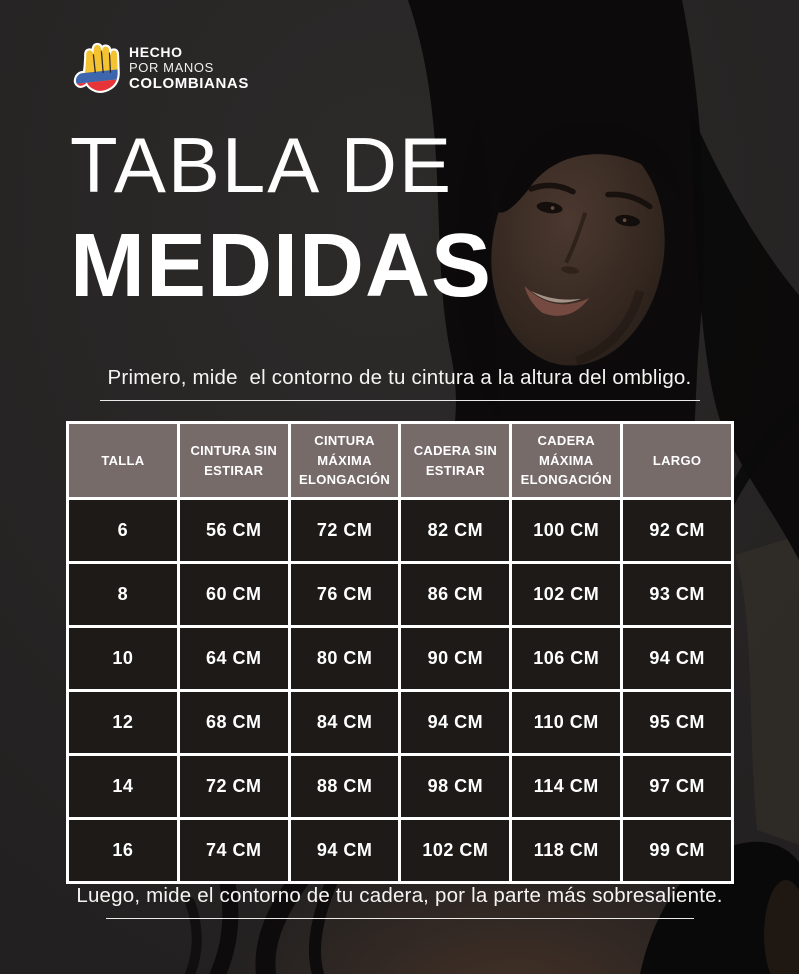 The width and height of the screenshot is (799, 974). I want to click on table-cell: 6, so click(123, 530).